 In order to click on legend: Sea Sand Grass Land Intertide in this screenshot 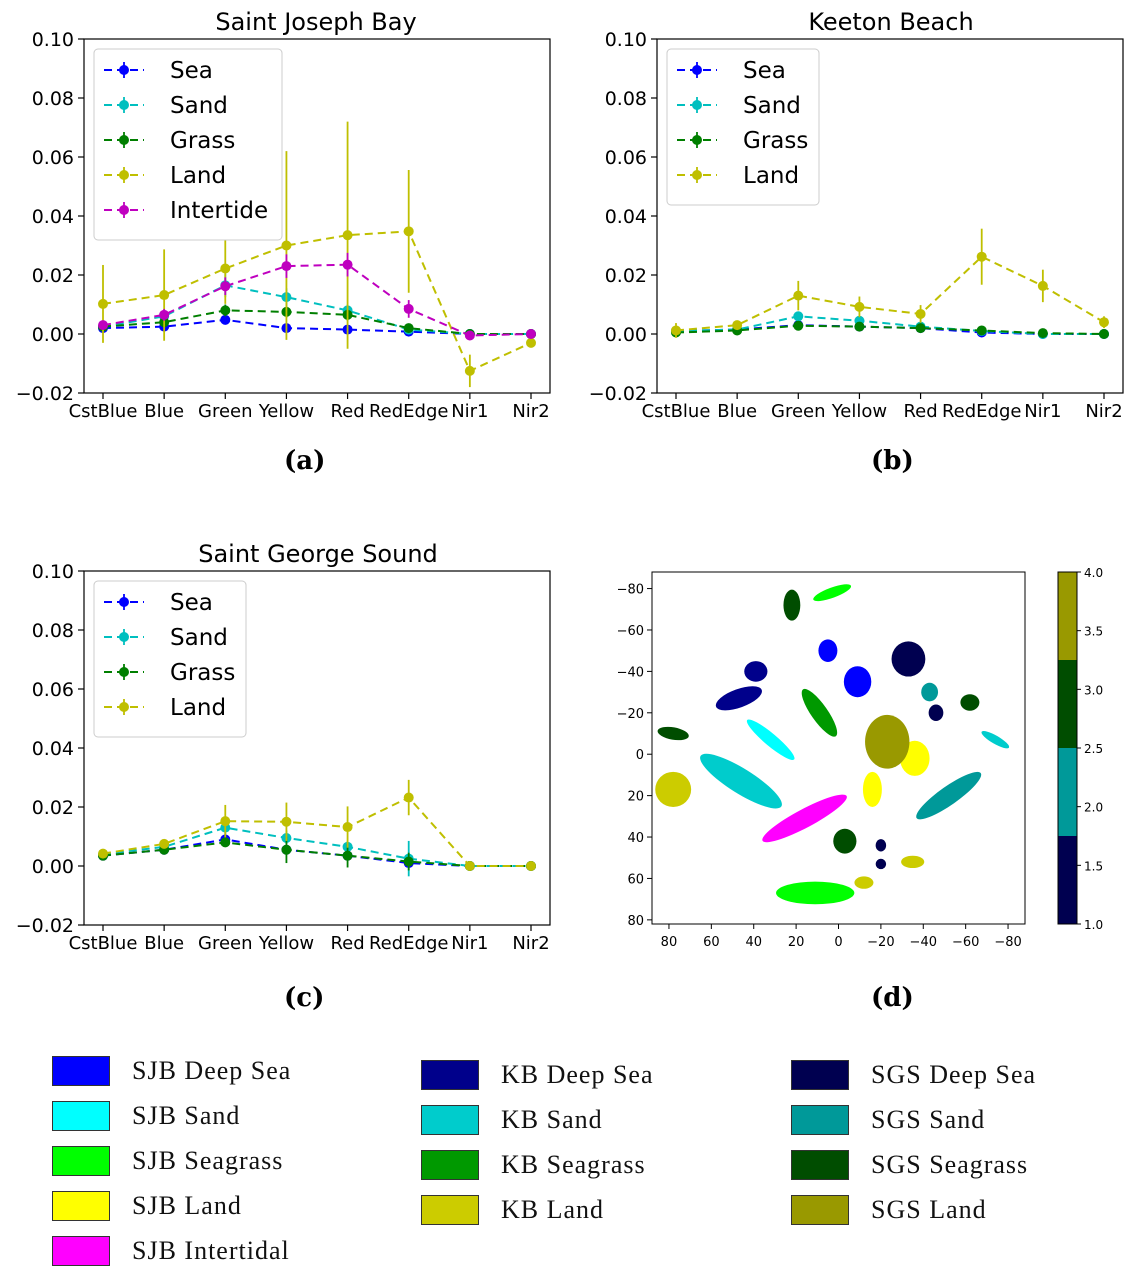, I will do `click(188, 144)`.